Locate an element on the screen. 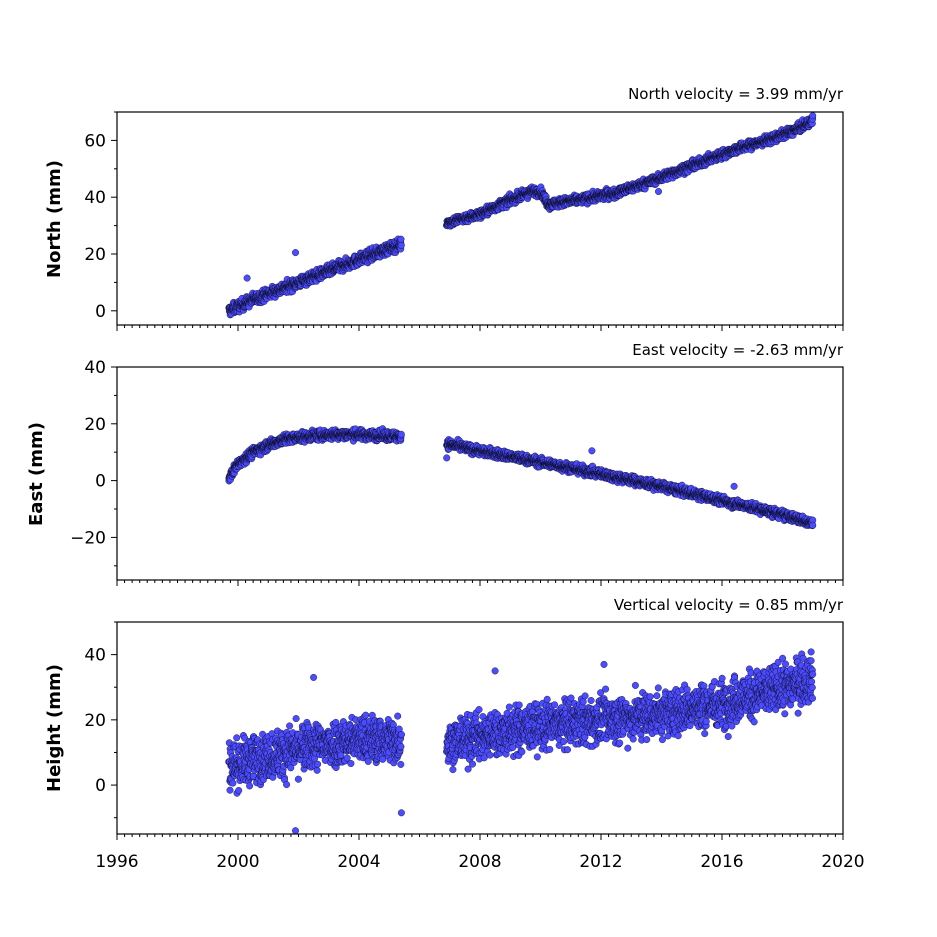 The image size is (937, 937). east-axis-label: East (mm) is located at coordinates (36, 474).